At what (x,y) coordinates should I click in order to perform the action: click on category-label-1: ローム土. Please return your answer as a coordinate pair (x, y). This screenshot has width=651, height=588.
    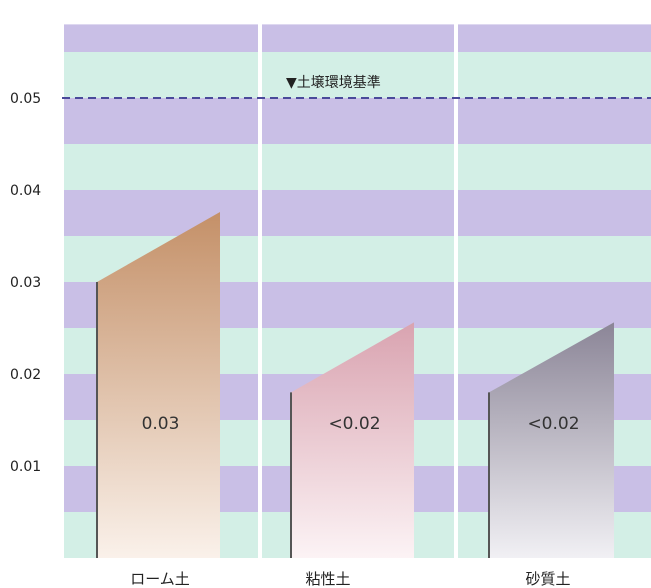
    Looking at the image, I should click on (160, 579).